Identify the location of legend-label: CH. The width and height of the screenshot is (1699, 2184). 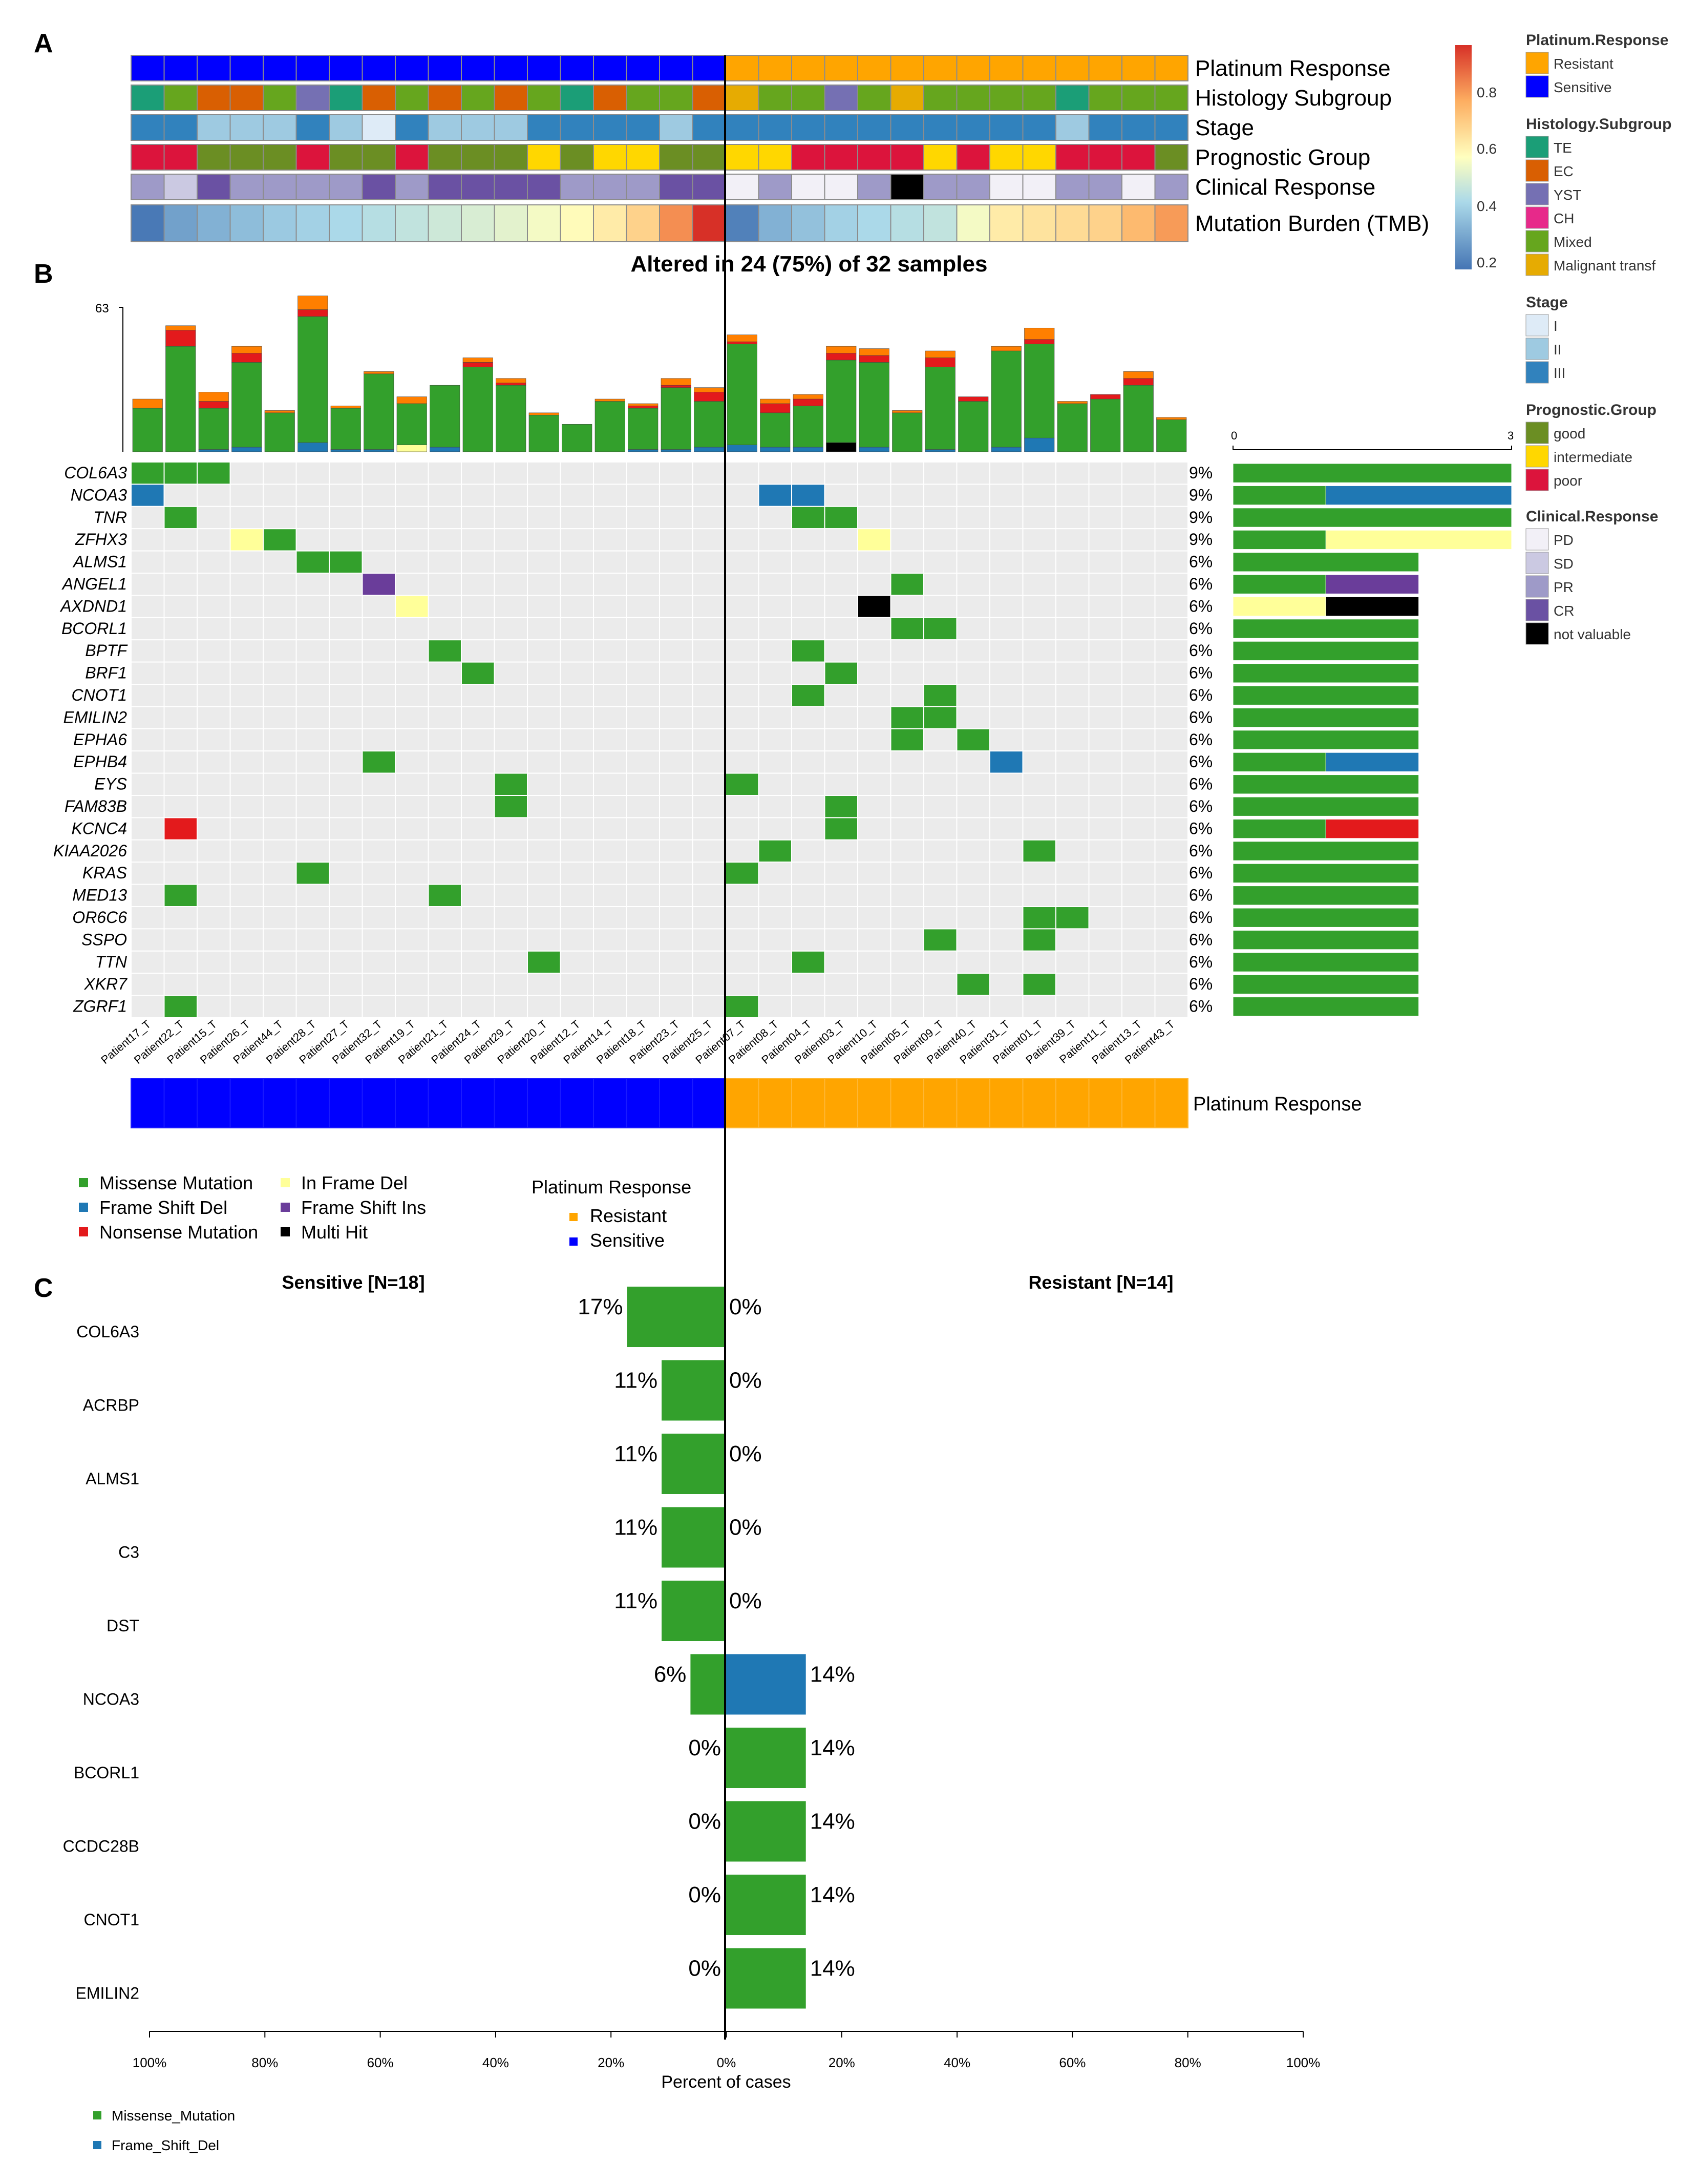
(1564, 218).